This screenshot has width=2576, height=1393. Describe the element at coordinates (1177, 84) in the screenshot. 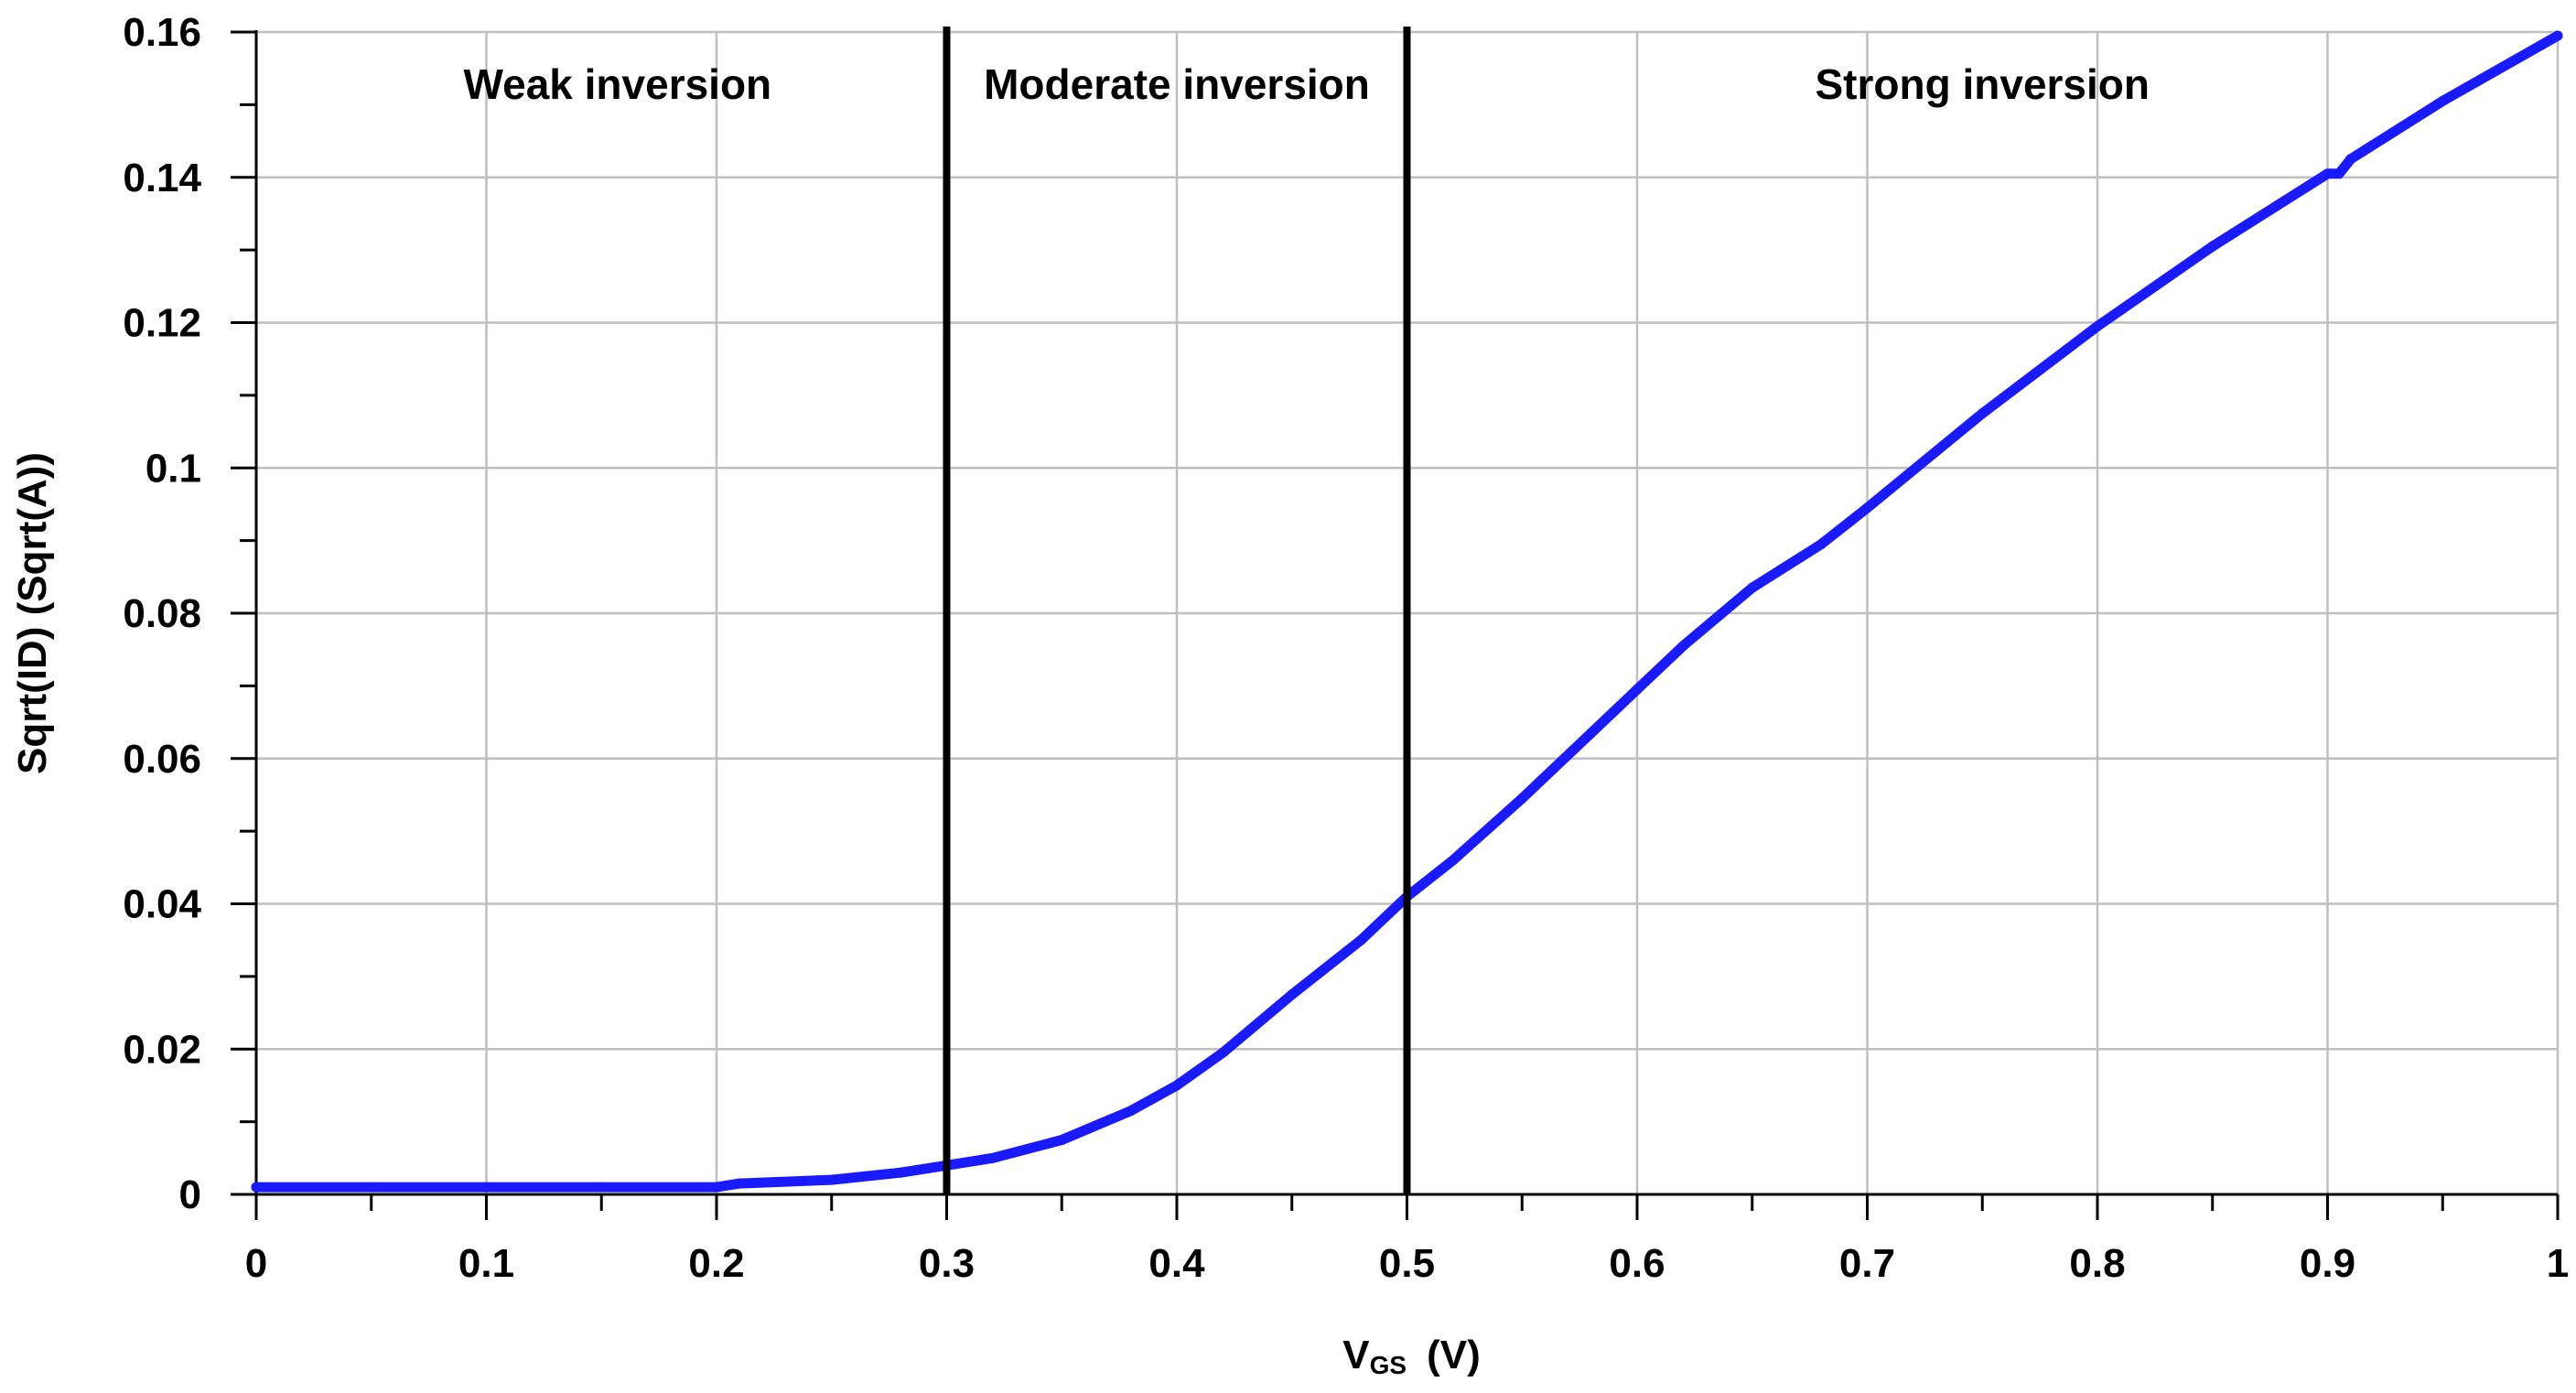

I see `region-label-moderate: Moderate inversion` at that location.